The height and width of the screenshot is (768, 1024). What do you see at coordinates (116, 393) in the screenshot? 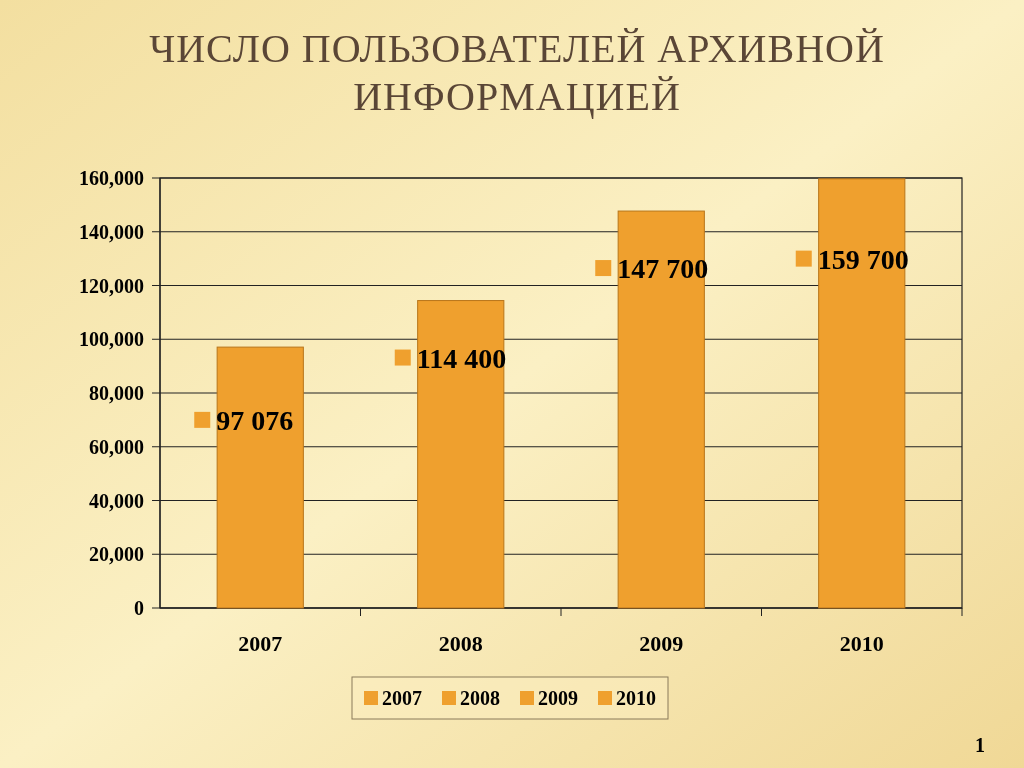
I see `y-tick-label: 80,000` at bounding box center [116, 393].